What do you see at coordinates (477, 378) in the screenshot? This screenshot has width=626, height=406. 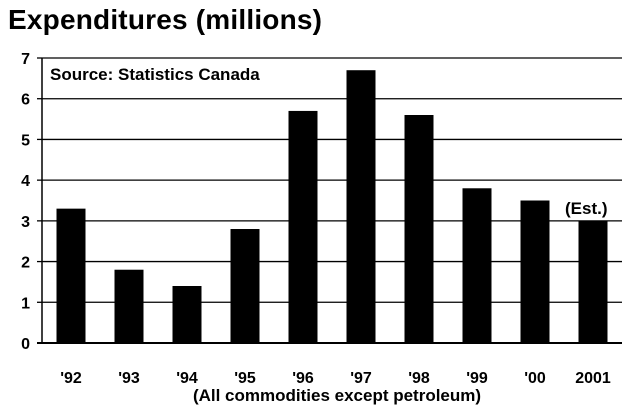 I see `x-tick-label: '99` at bounding box center [477, 378].